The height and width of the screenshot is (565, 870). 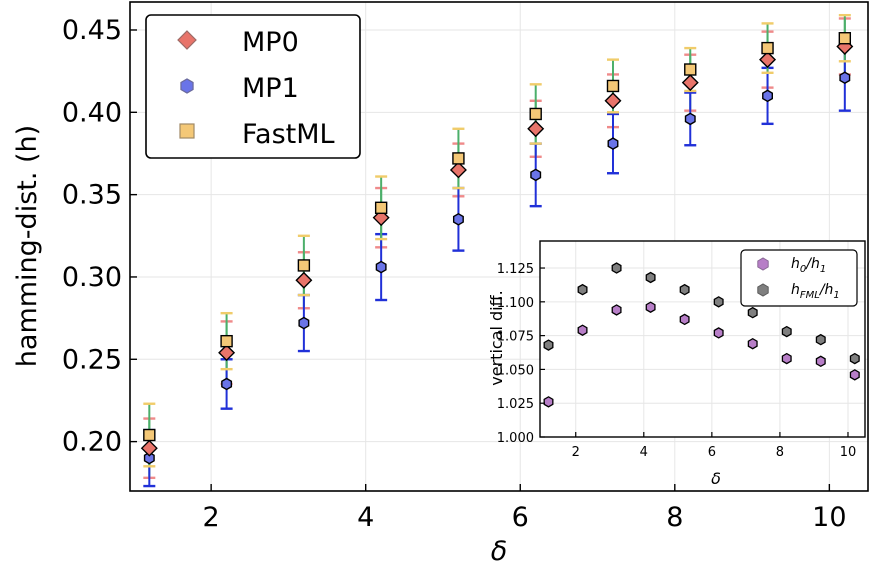 I want to click on inset-x-tick-label: 4, so click(x=644, y=452).